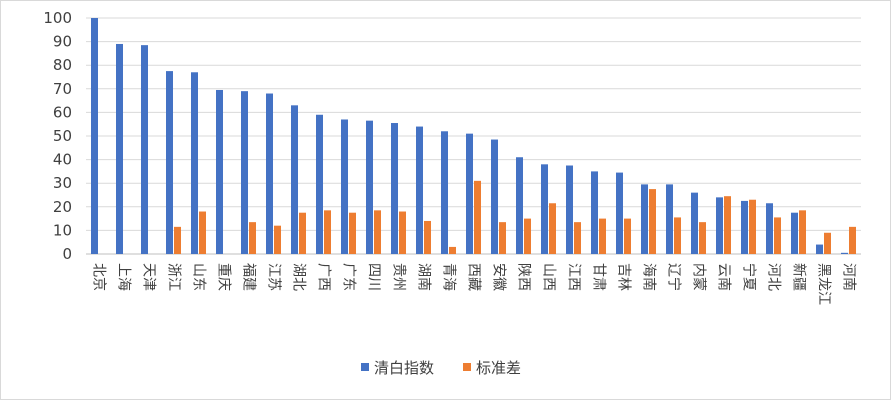 The width and height of the screenshot is (891, 400). Describe the element at coordinates (498, 368) in the screenshot. I see `legend-label: 标准差` at that location.